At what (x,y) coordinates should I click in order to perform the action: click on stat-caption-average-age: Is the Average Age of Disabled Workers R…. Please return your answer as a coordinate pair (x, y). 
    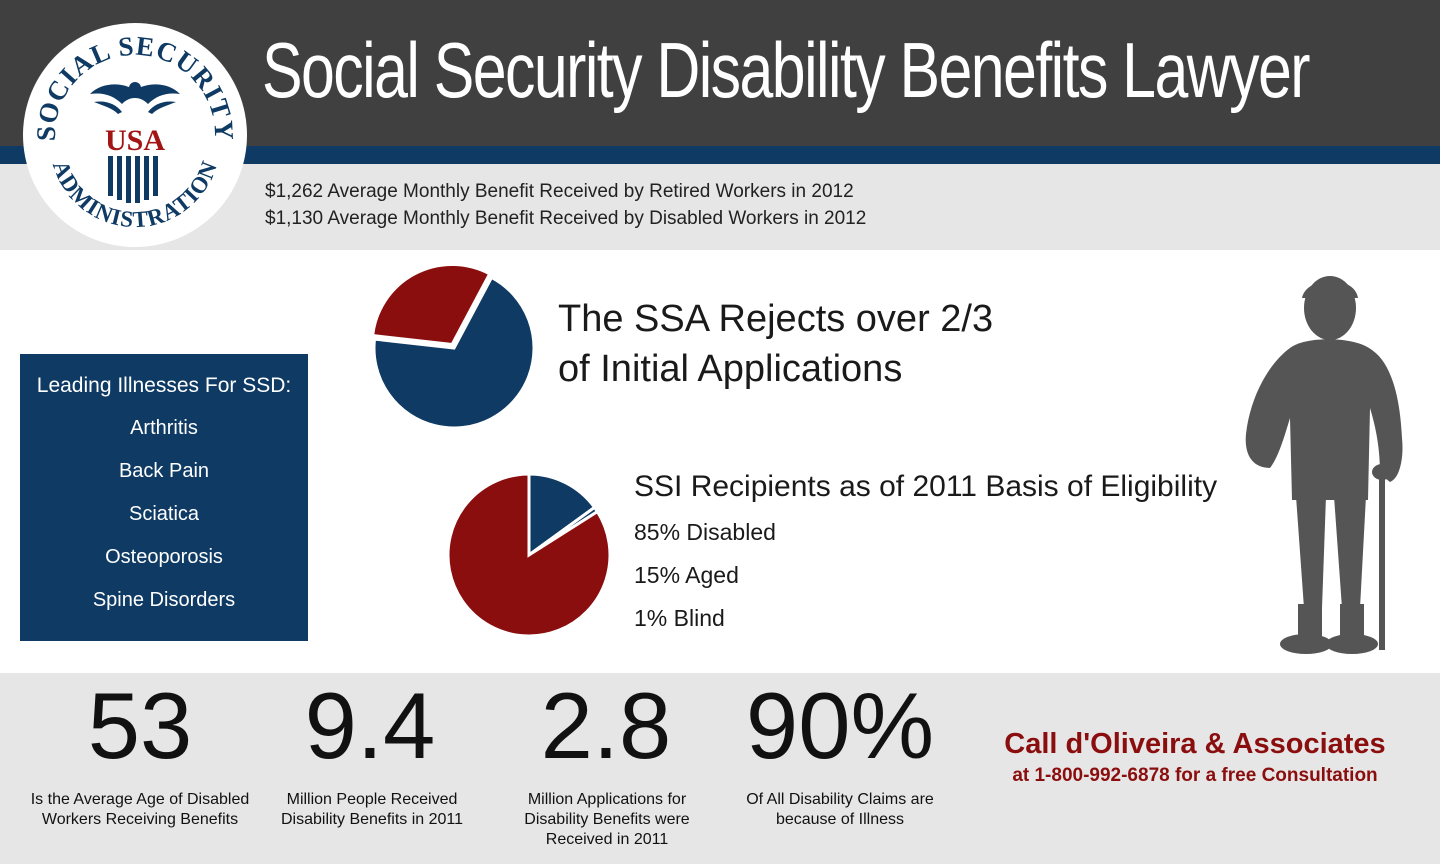
    Looking at the image, I should click on (140, 810).